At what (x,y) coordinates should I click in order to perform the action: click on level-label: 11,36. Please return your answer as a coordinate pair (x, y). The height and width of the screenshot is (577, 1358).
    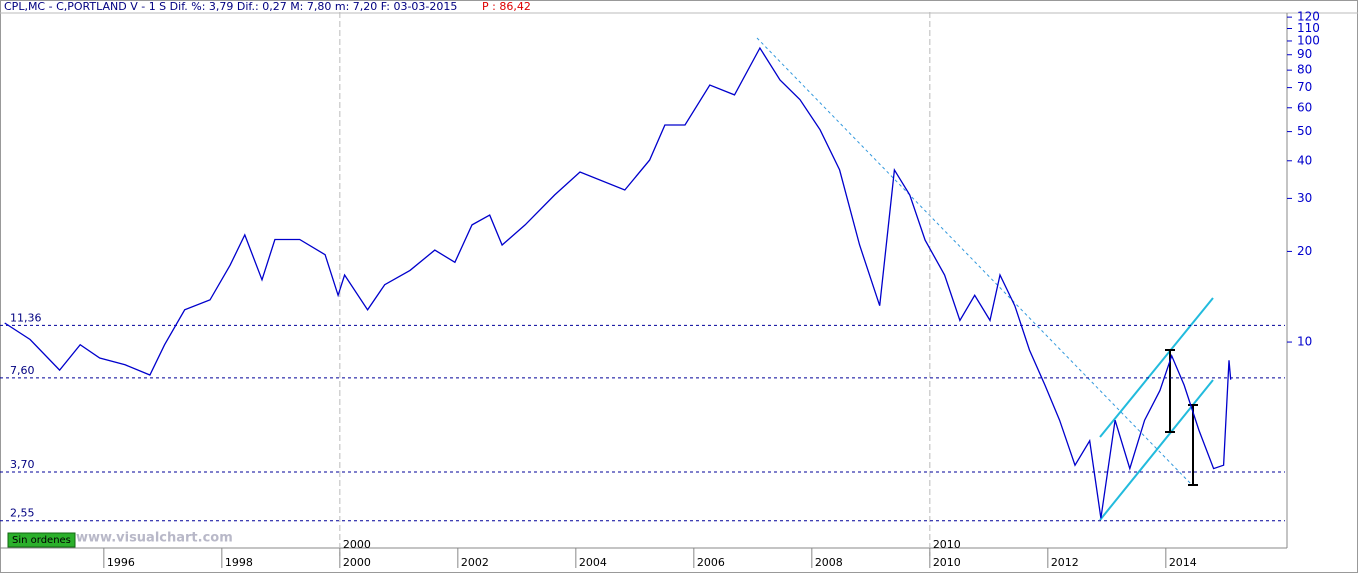
    Looking at the image, I should click on (26, 317).